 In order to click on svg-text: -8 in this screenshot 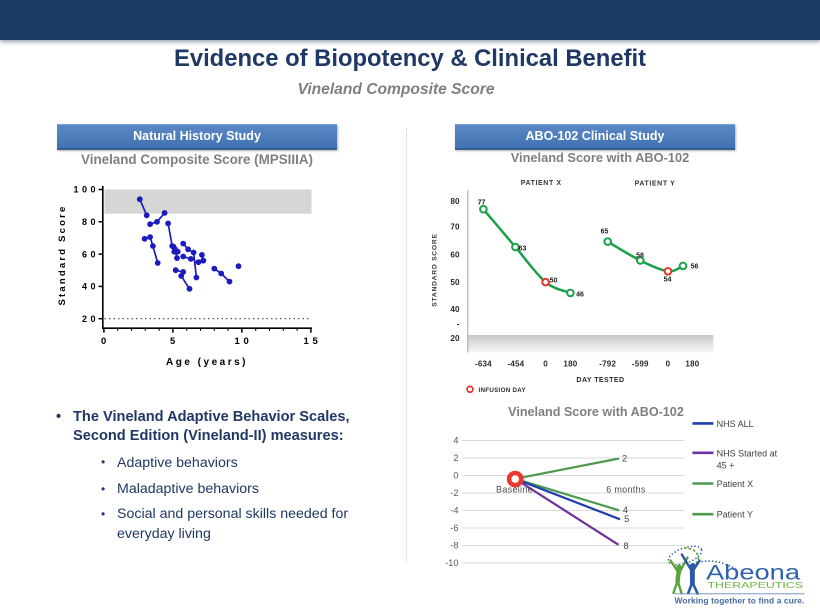, I will do `click(454, 546)`.